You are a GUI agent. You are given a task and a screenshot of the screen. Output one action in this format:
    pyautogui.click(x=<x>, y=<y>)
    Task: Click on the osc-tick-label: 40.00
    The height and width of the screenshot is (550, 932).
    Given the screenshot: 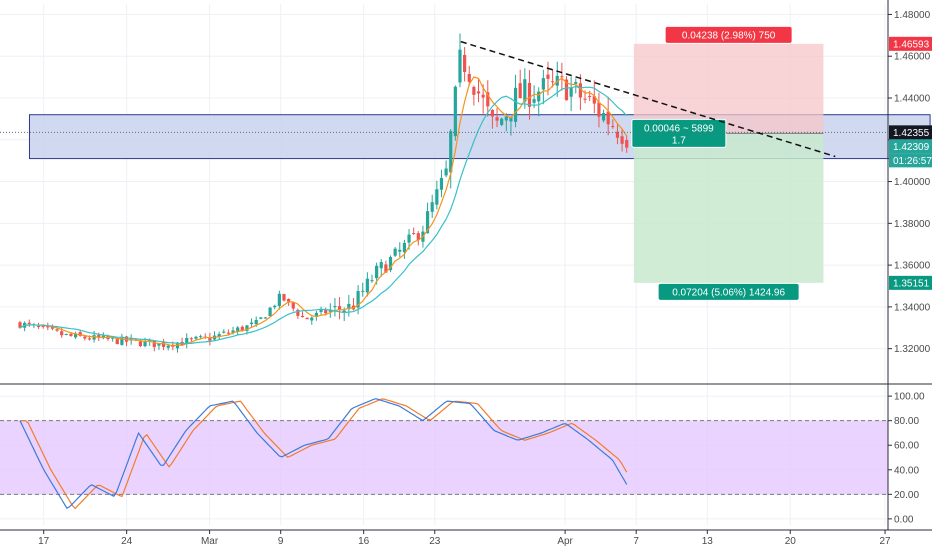 What is the action you would take?
    pyautogui.click(x=906, y=470)
    